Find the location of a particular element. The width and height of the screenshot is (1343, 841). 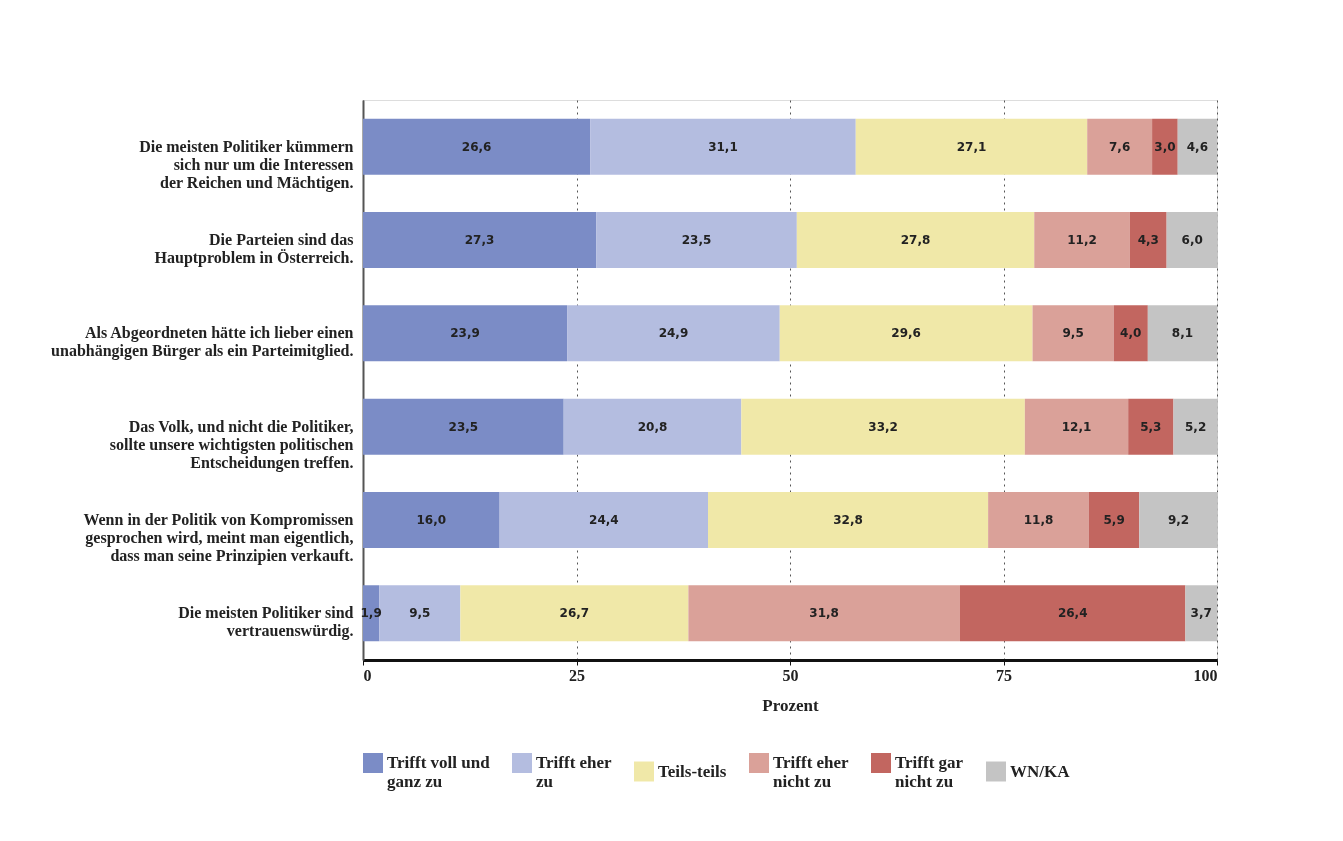

data-label: 31,8 is located at coordinates (824, 613).